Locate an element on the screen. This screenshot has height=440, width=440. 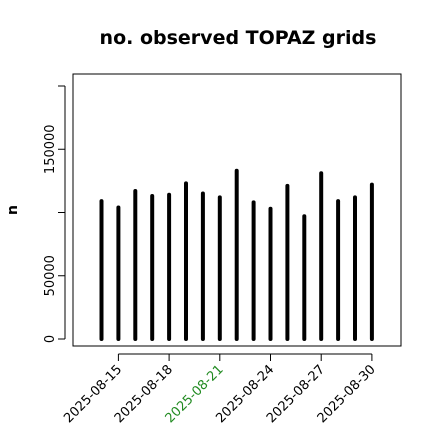
y-axis: 0 50000 150000 is located at coordinates (54, 214).